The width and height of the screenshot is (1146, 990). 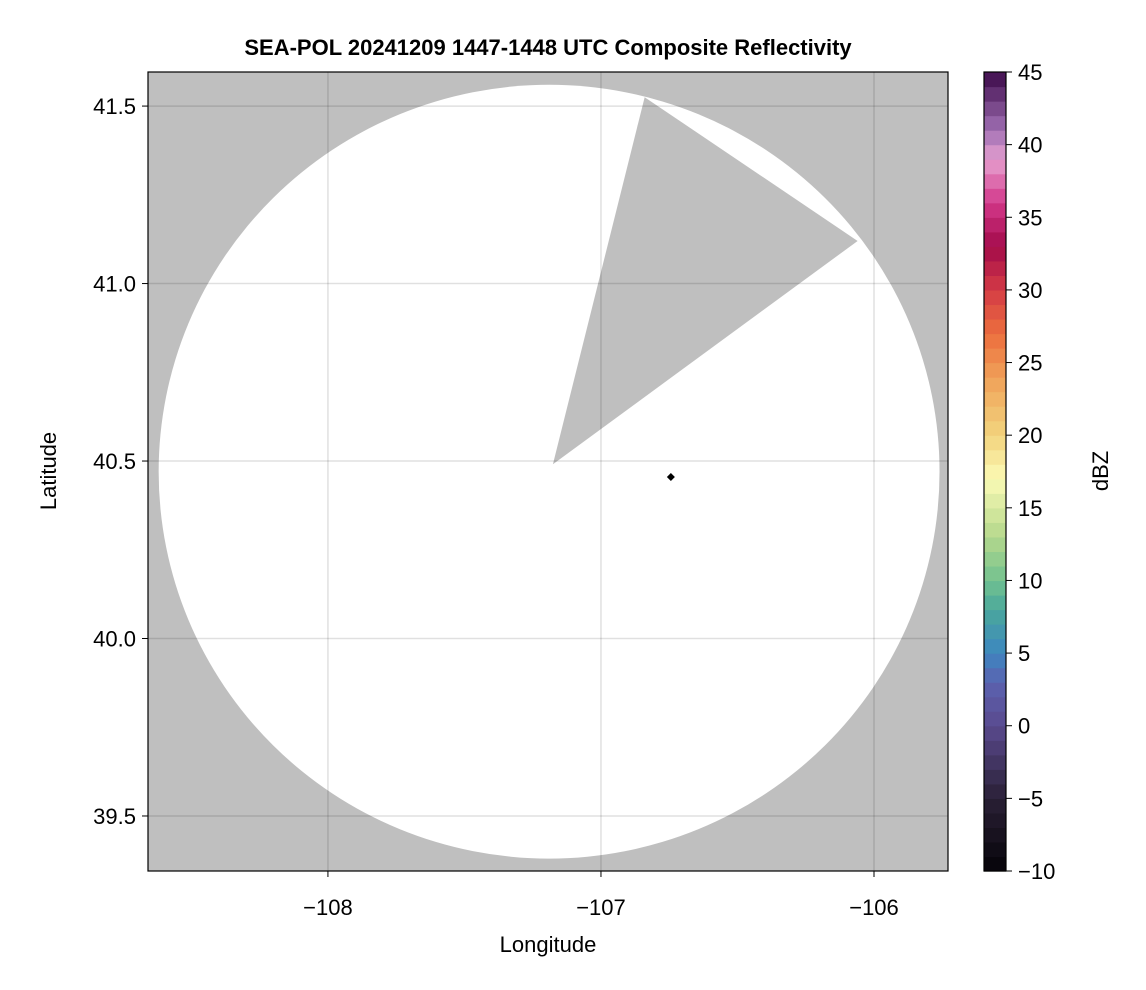 I want to click on colorbar-tick-label: 30, so click(x=1030, y=290).